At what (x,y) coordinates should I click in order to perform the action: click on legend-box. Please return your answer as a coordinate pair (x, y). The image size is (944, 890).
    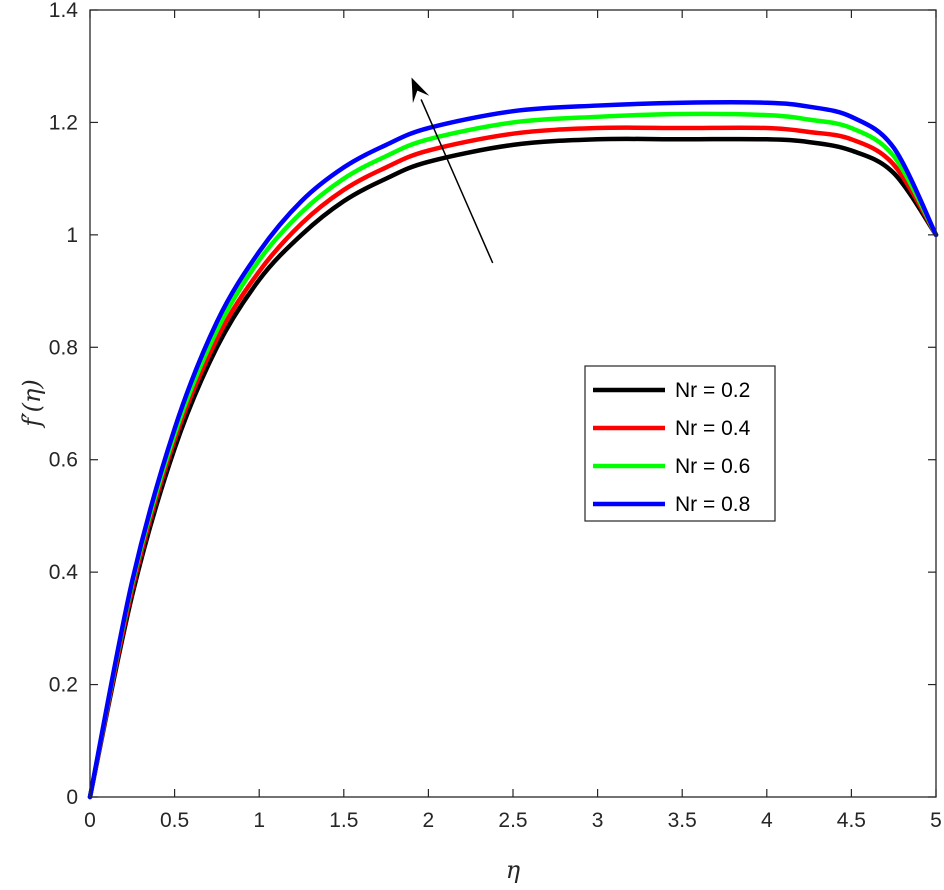
    Looking at the image, I should click on (680, 443).